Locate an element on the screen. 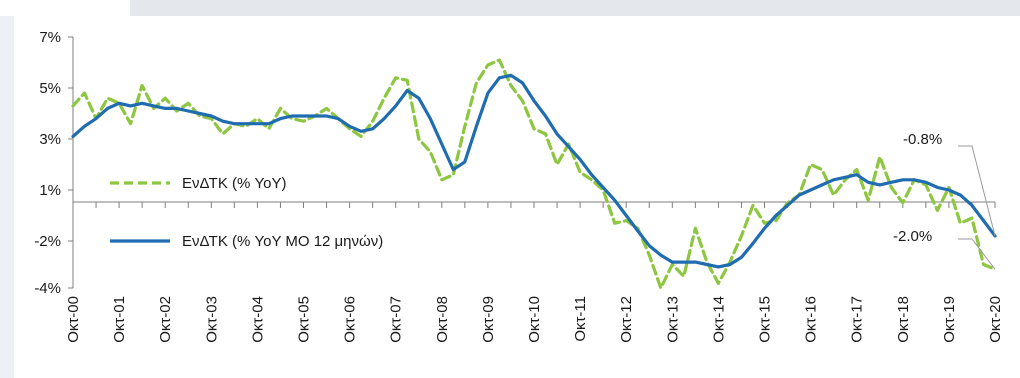  y-tick-label: -4% is located at coordinates (47, 288).